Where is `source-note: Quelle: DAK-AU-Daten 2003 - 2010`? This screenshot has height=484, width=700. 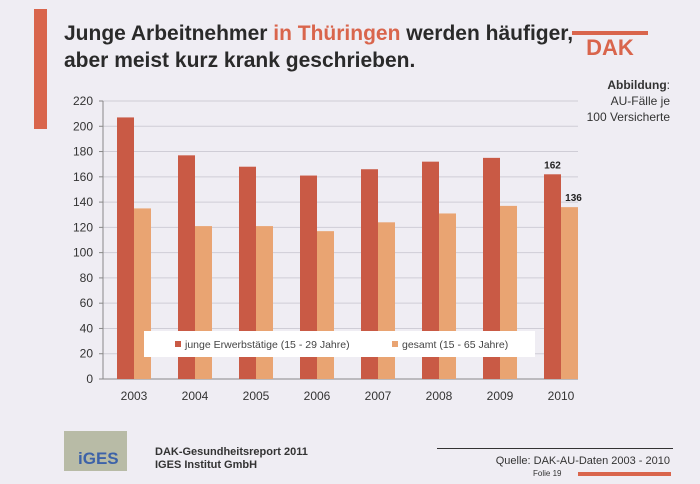 source-note: Quelle: DAK-AU-Daten 2003 - 2010 is located at coordinates (582, 461).